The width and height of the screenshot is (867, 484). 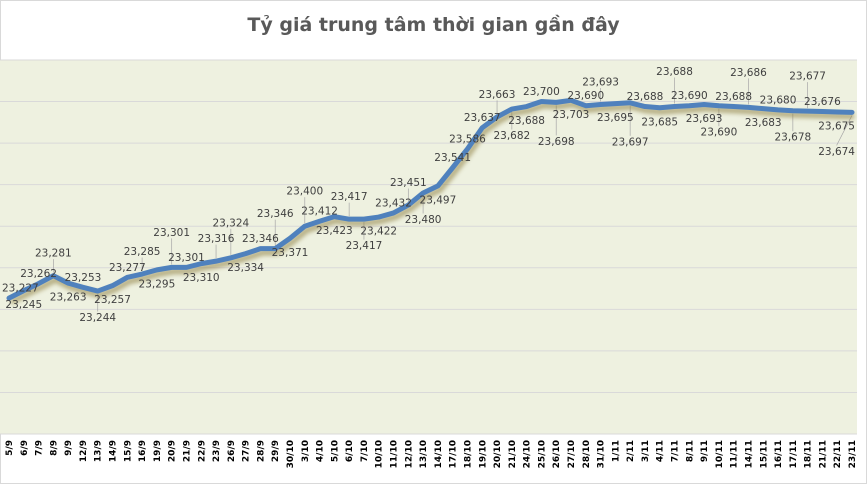 I want to click on data-label: 23,703, so click(x=571, y=115).